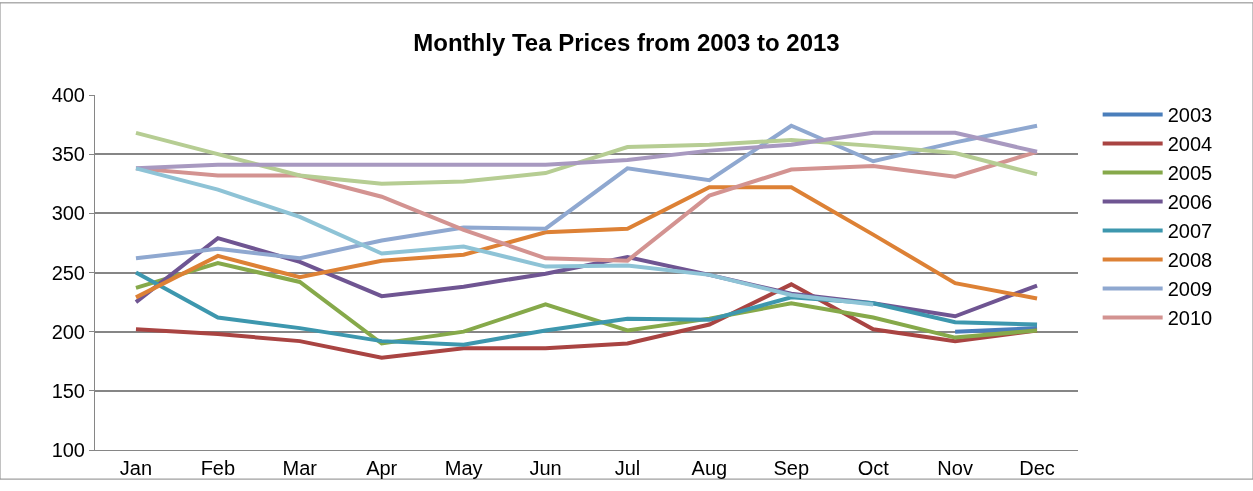 This screenshot has width=1253, height=491. What do you see at coordinates (709, 468) in the screenshot?
I see `x-tick-label: Aug` at bounding box center [709, 468].